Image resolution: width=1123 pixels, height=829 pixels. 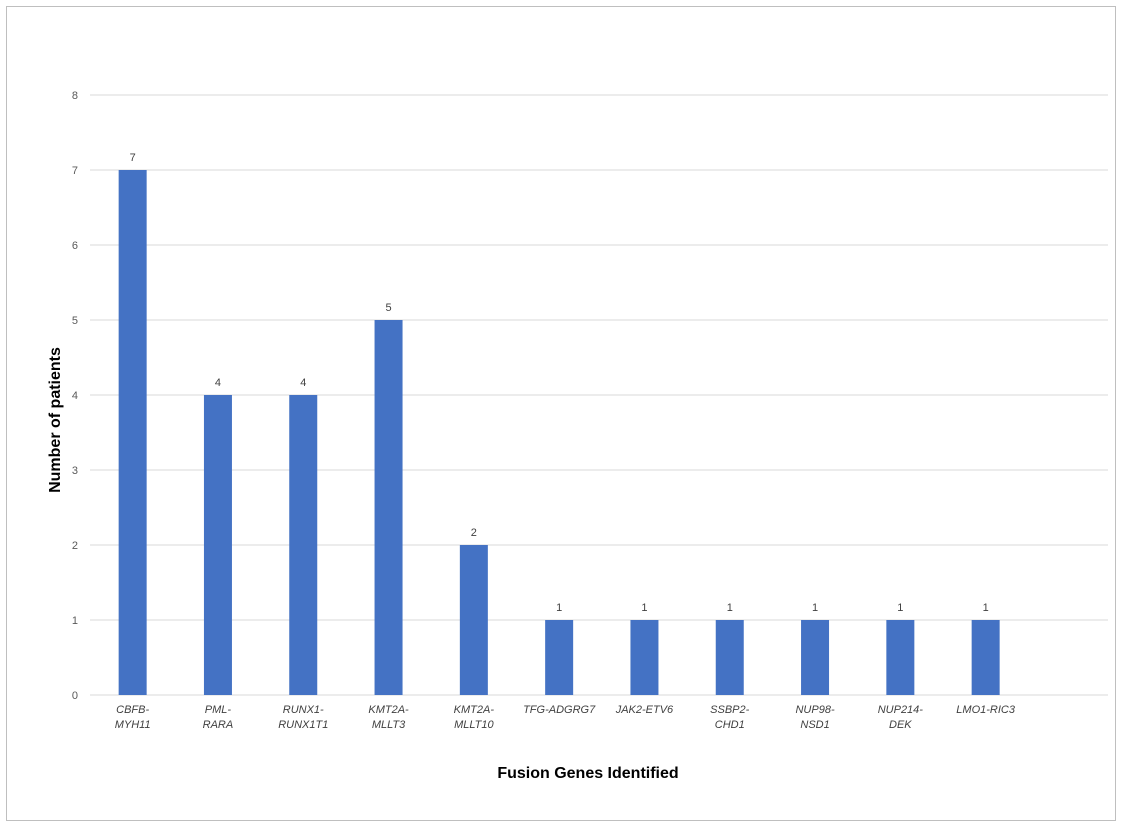 What do you see at coordinates (729, 717) in the screenshot?
I see `x-tick-label: SSBP2-CHD1` at bounding box center [729, 717].